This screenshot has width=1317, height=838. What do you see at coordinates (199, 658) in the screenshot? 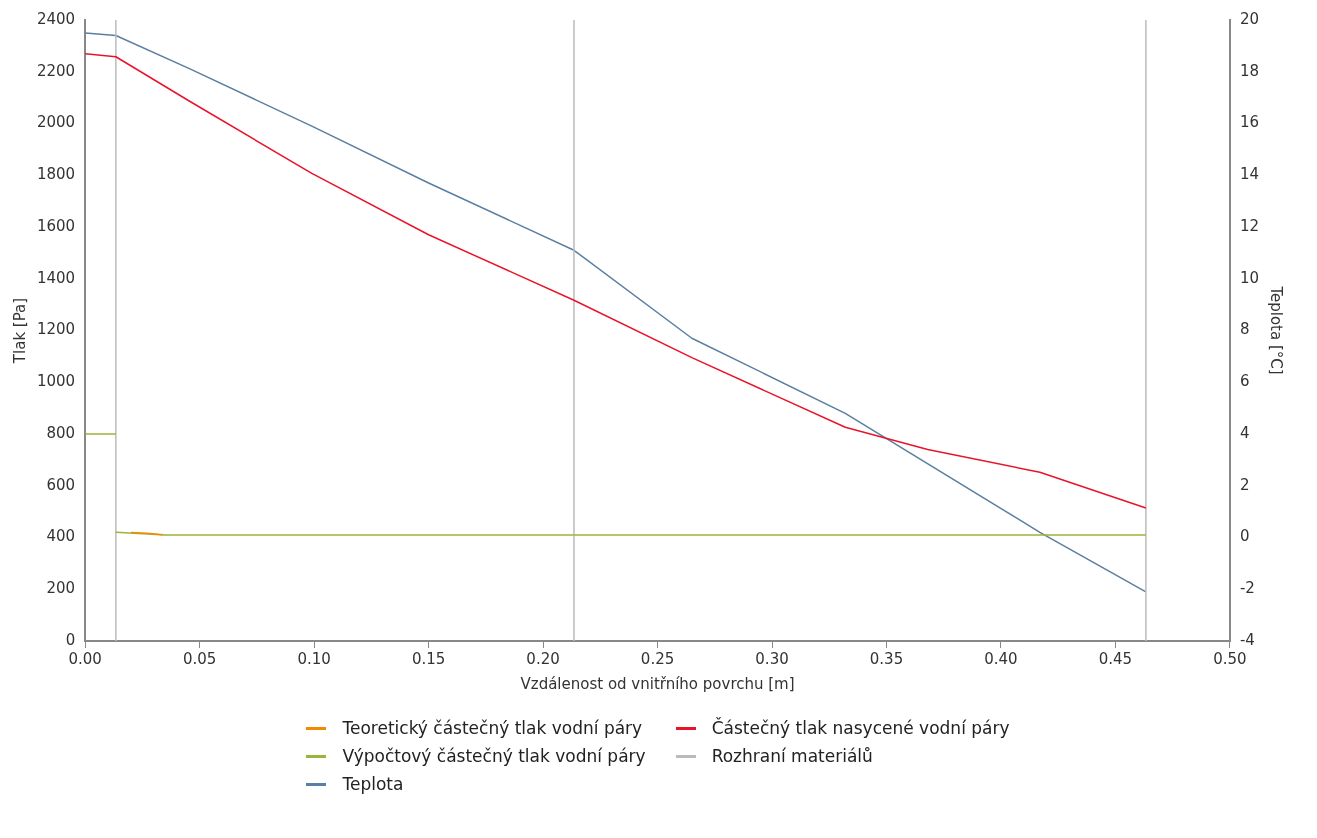
I see `x-tick-label: 0.05` at bounding box center [199, 658].